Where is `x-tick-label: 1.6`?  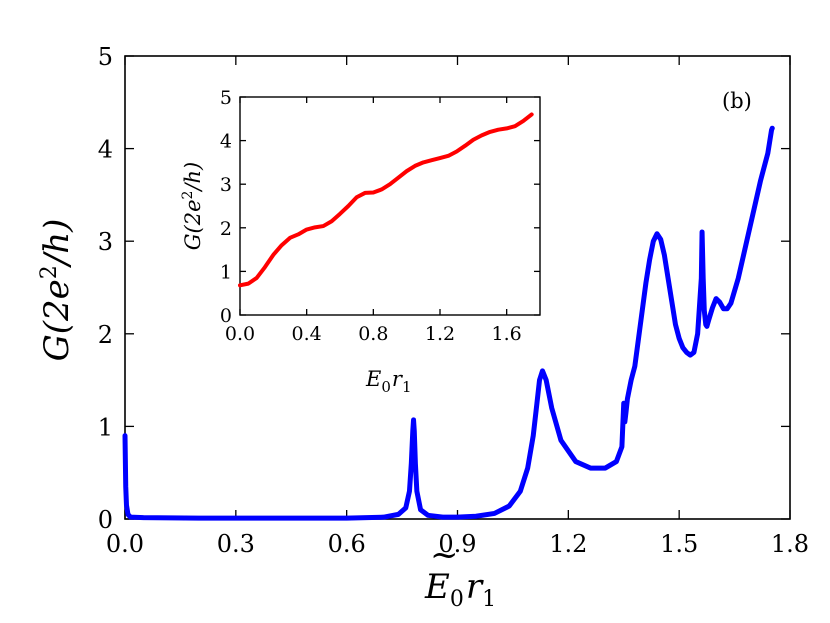
x-tick-label: 1.6 is located at coordinates (507, 334).